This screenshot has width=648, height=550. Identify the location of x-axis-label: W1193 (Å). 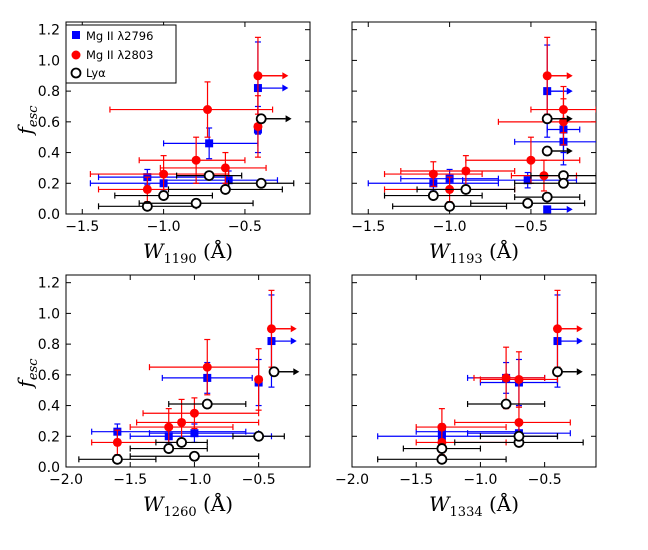
(474, 252).